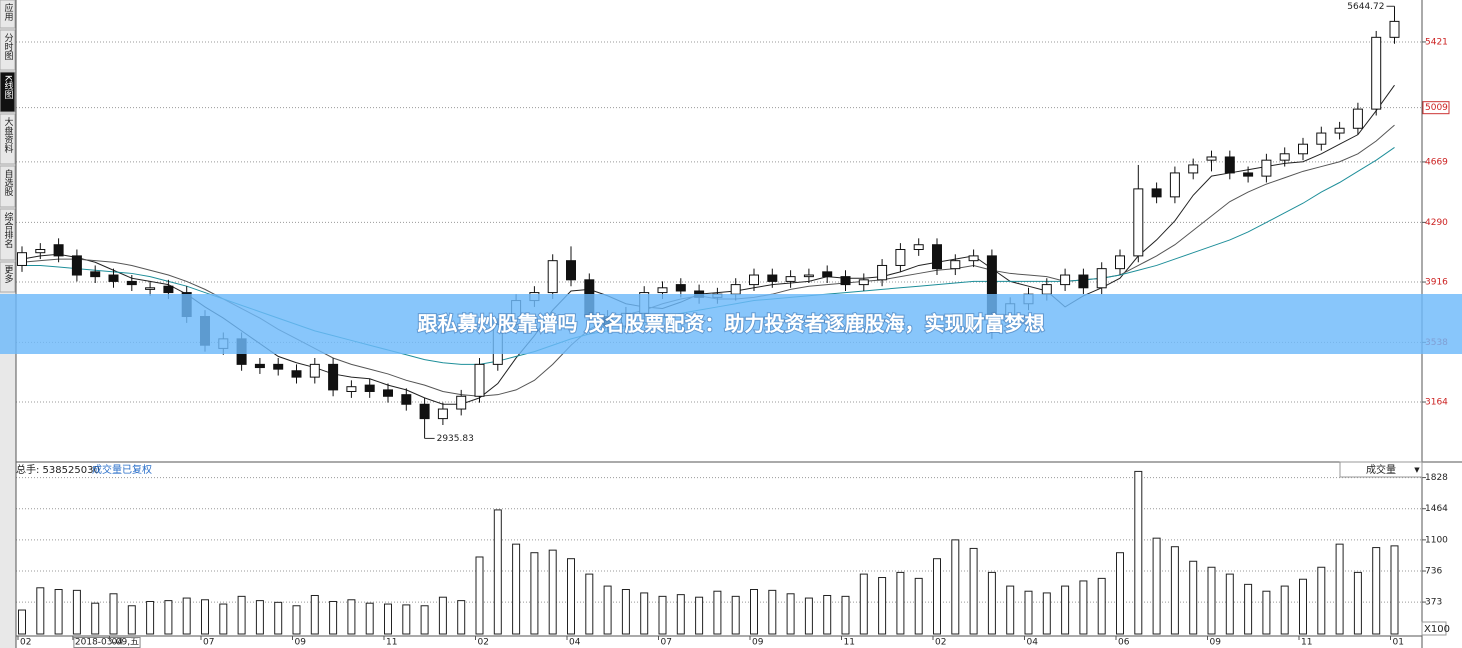 This screenshot has width=1462, height=648. I want to click on y-tick-label: 4669, so click(1436, 162).